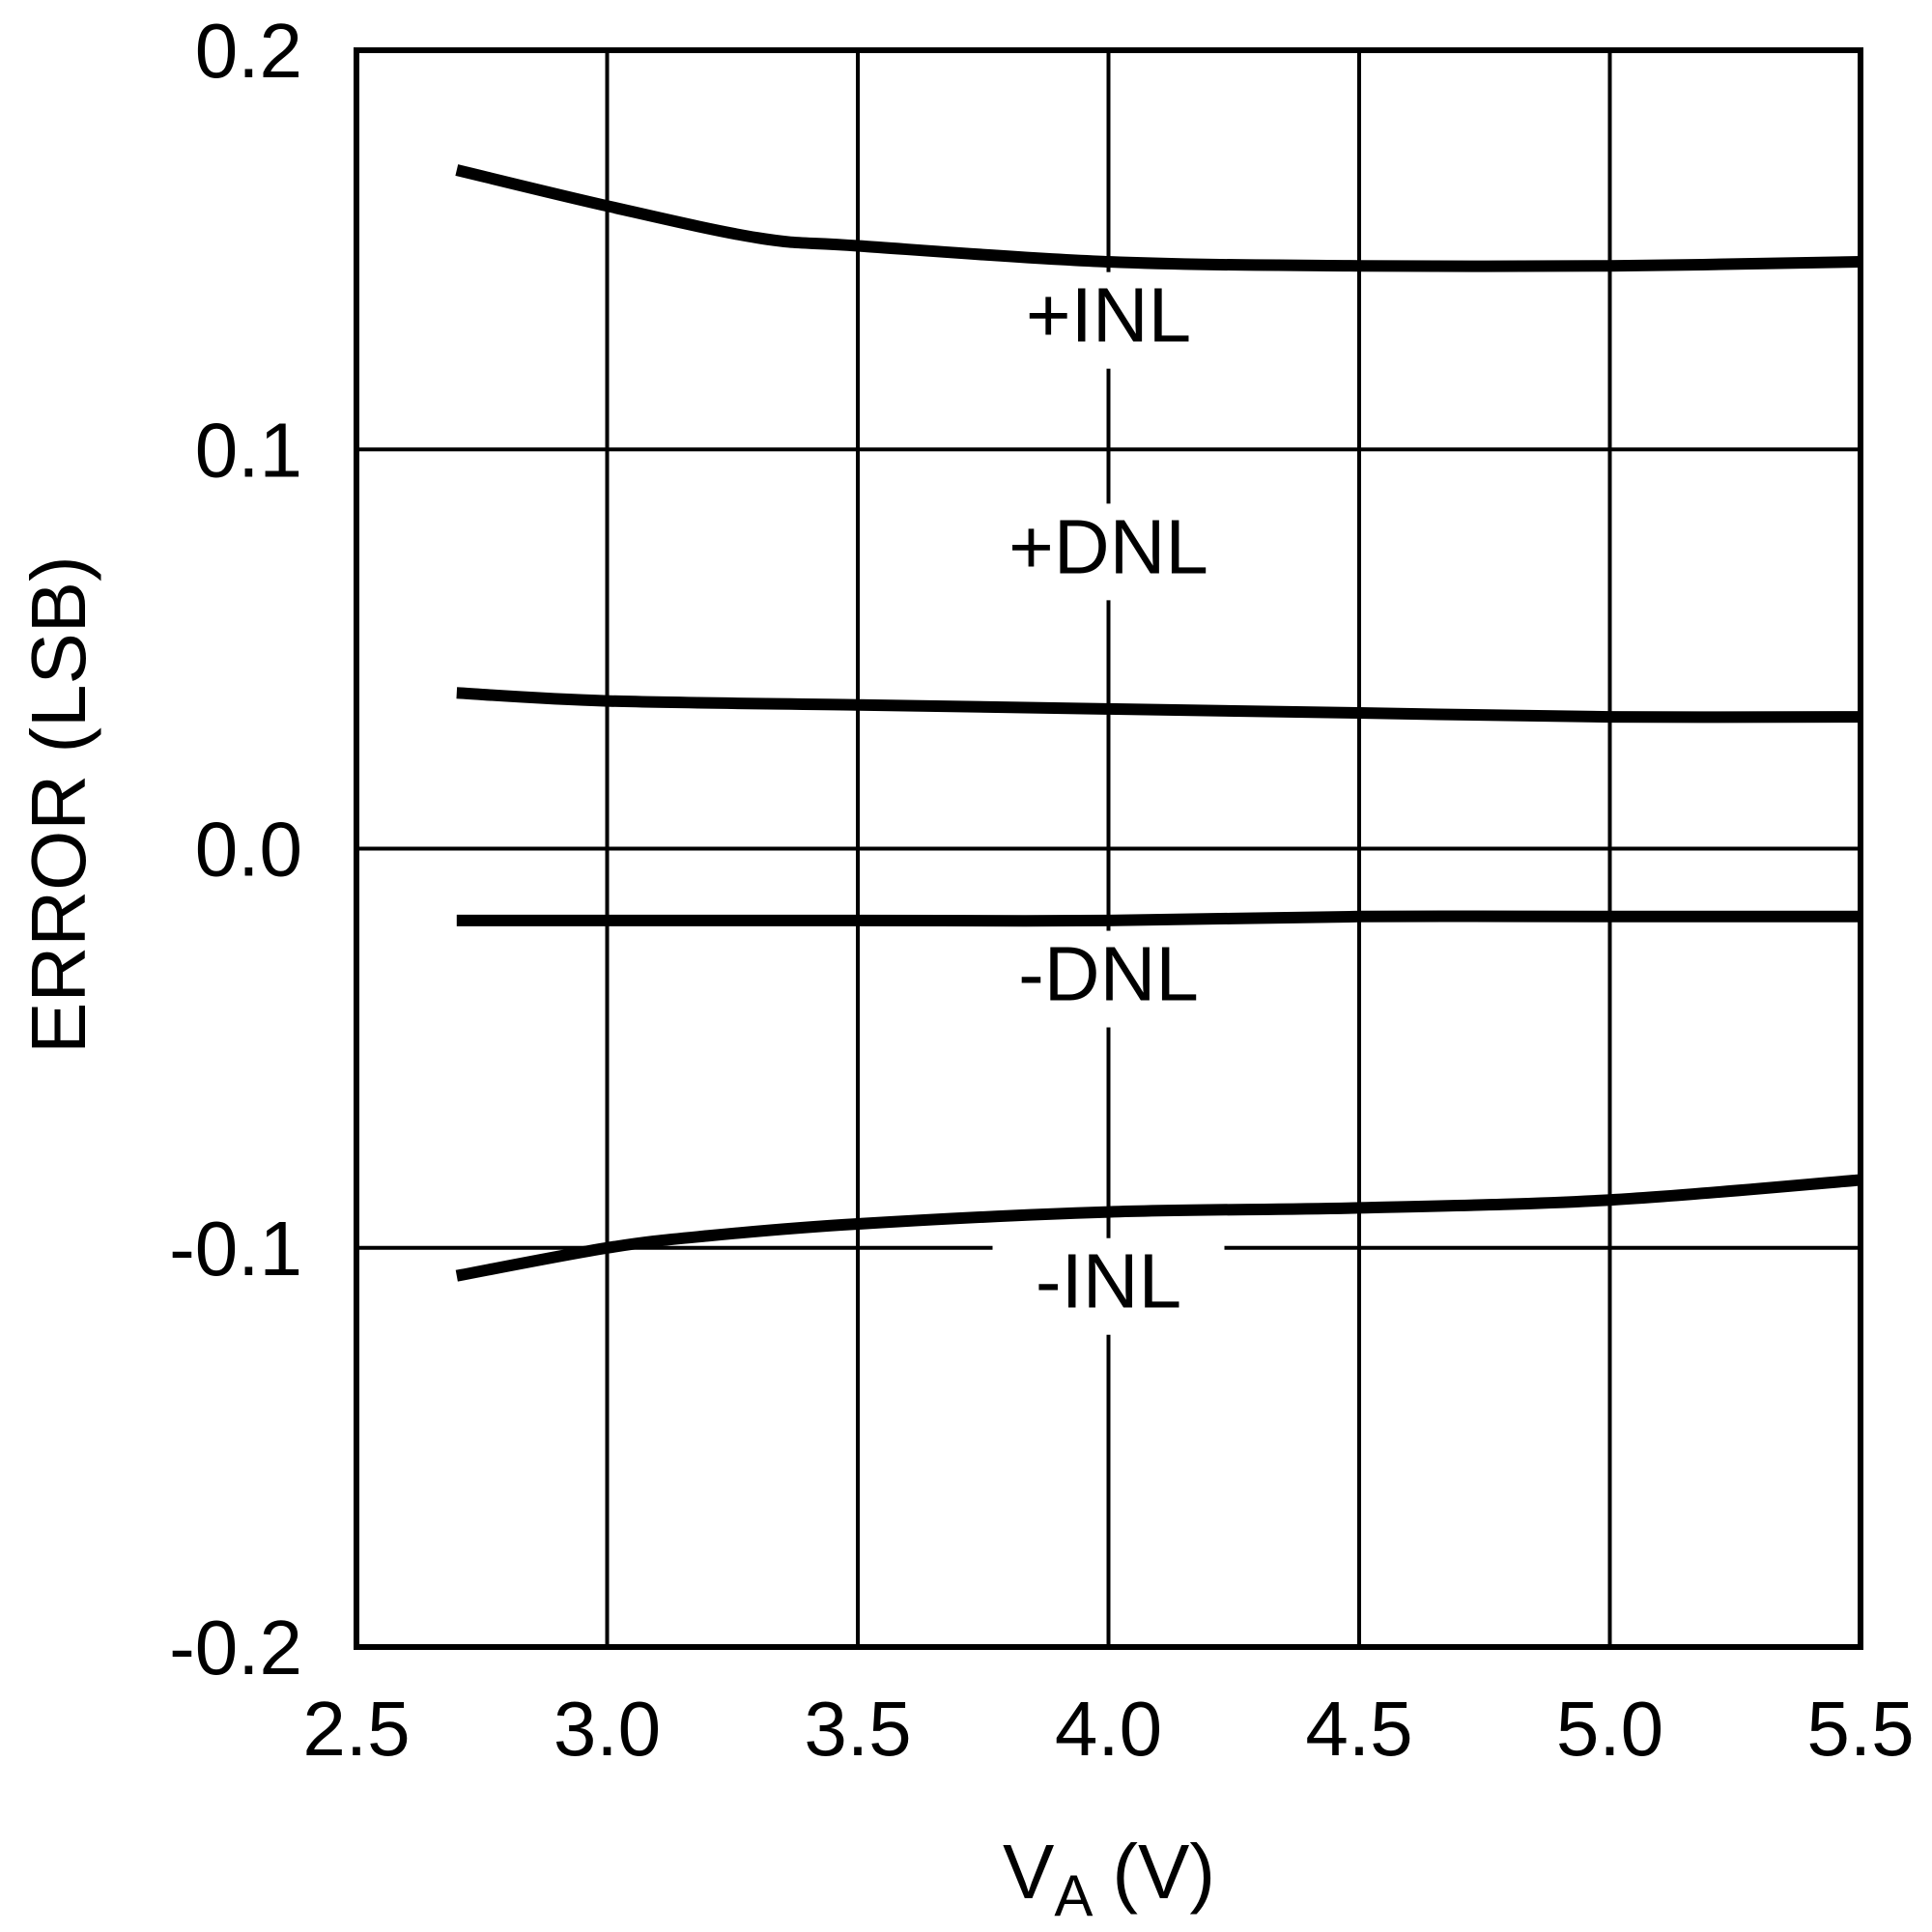  Describe the element at coordinates (1860, 1729) in the screenshot. I see `x-tick-label-6: 5.5` at that location.